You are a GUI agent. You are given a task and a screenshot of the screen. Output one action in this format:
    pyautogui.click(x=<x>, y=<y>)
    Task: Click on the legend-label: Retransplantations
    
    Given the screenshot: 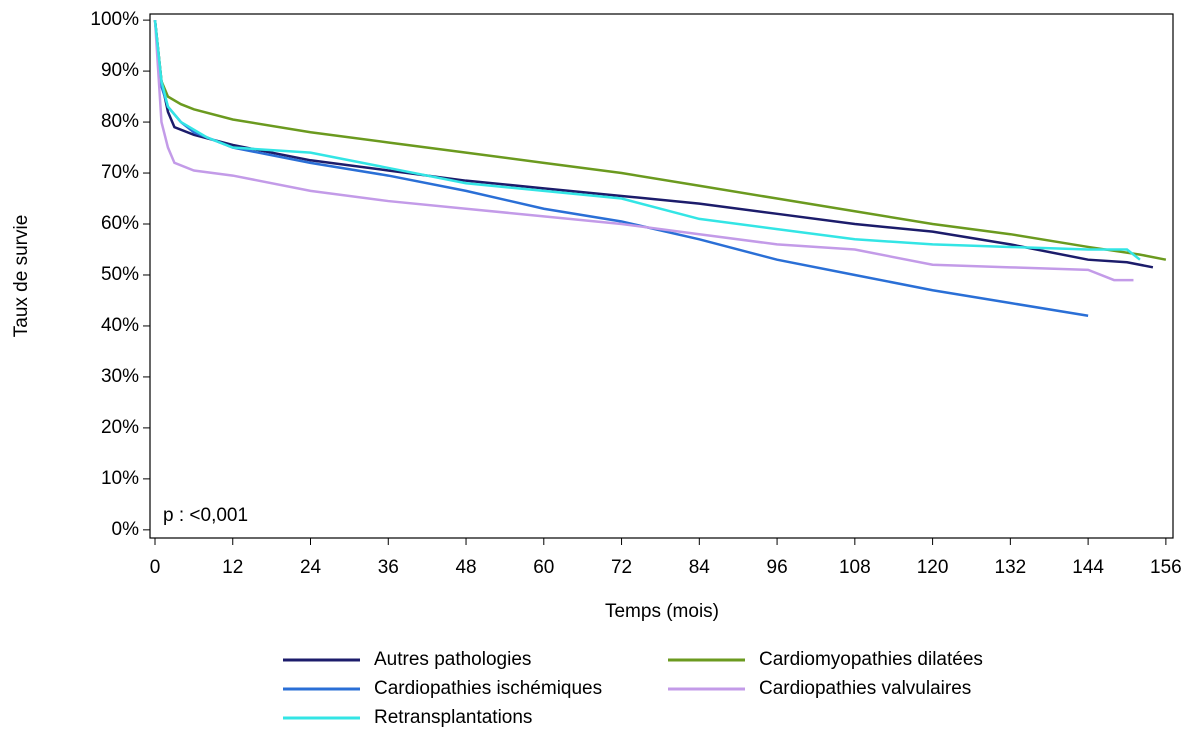 What is the action you would take?
    pyautogui.click(x=453, y=717)
    